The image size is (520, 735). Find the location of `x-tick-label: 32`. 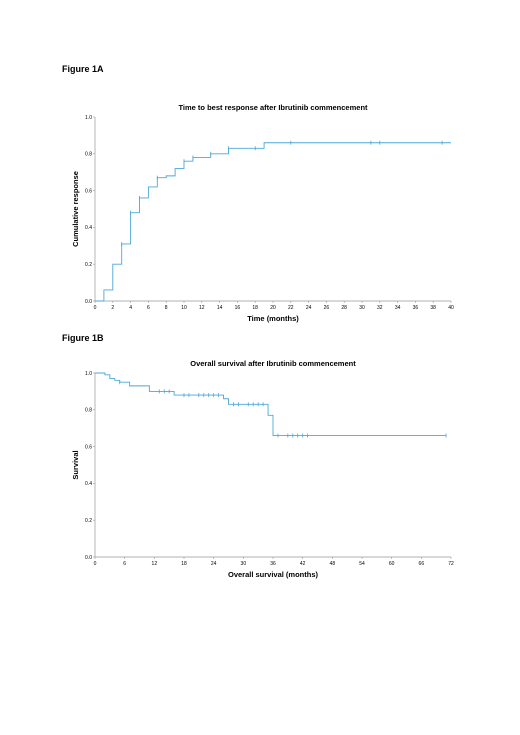

x-tick-label: 32 is located at coordinates (380, 308).